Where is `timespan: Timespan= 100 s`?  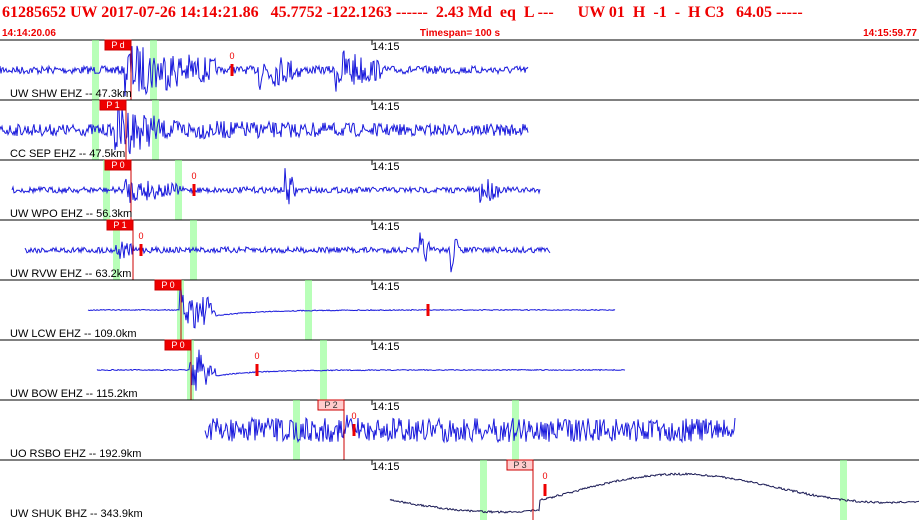 timespan: Timespan= 100 s is located at coordinates (460, 33).